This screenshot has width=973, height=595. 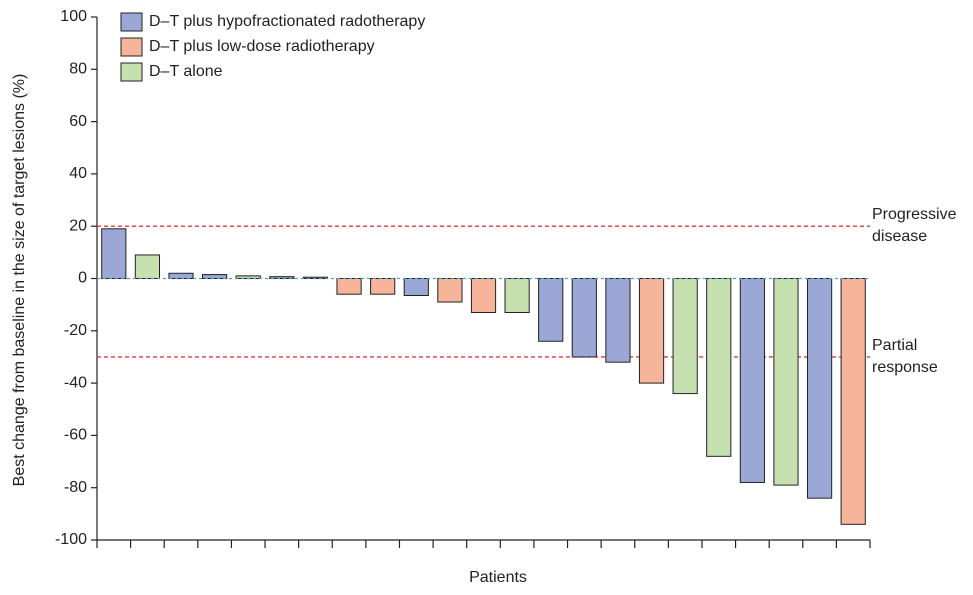 What do you see at coordinates (186, 71) in the screenshot?
I see `legend-label: D–T alone` at bounding box center [186, 71].